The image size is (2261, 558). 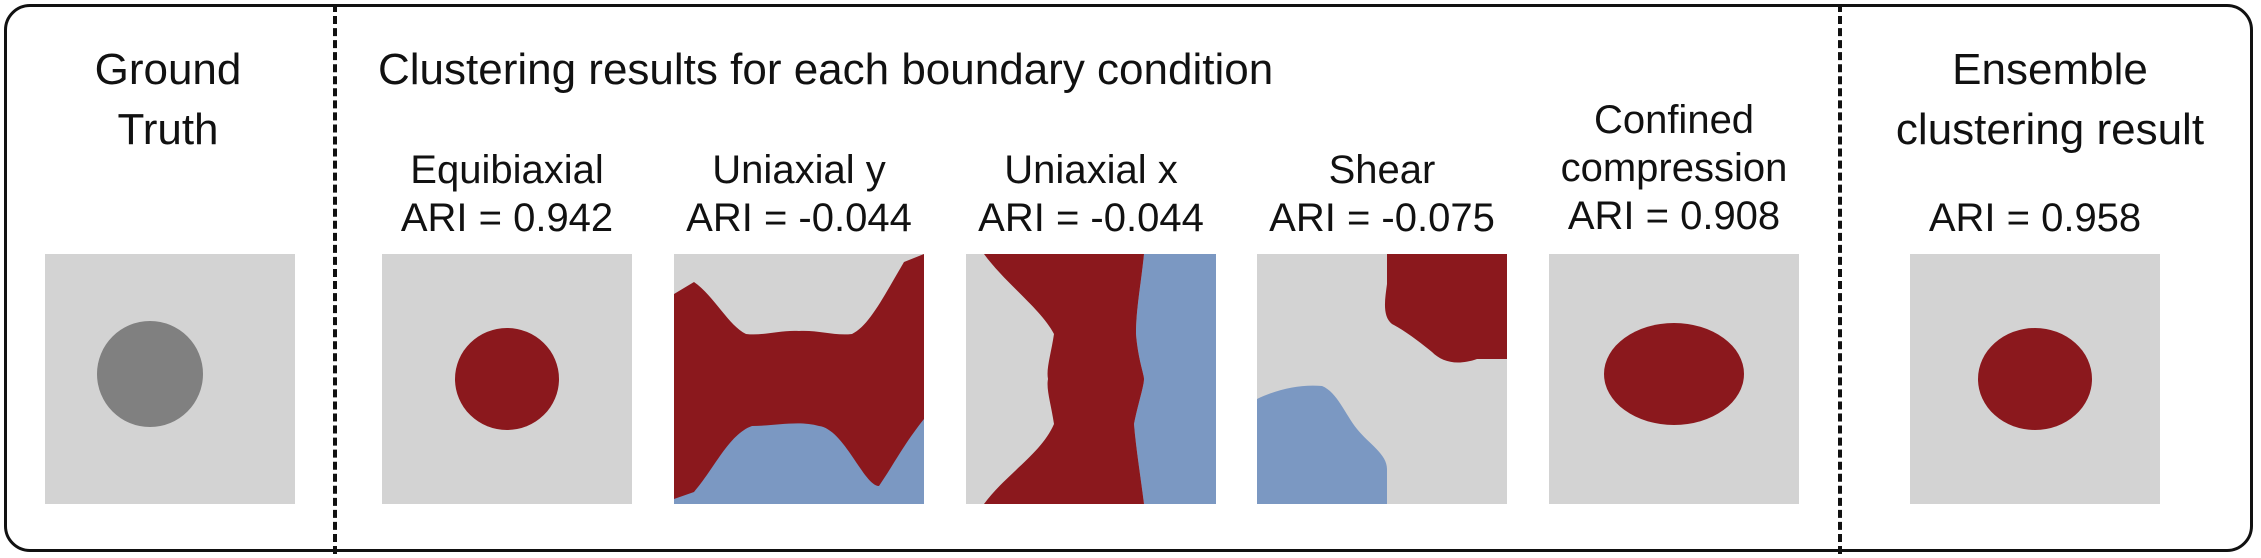 I want to click on shear-image, so click(x=1382, y=379).